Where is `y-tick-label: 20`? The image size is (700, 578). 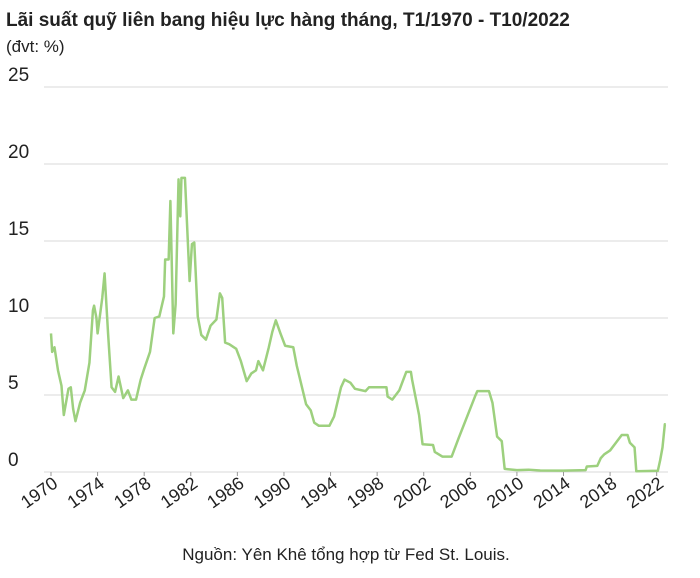 y-tick-label: 20 is located at coordinates (18, 152).